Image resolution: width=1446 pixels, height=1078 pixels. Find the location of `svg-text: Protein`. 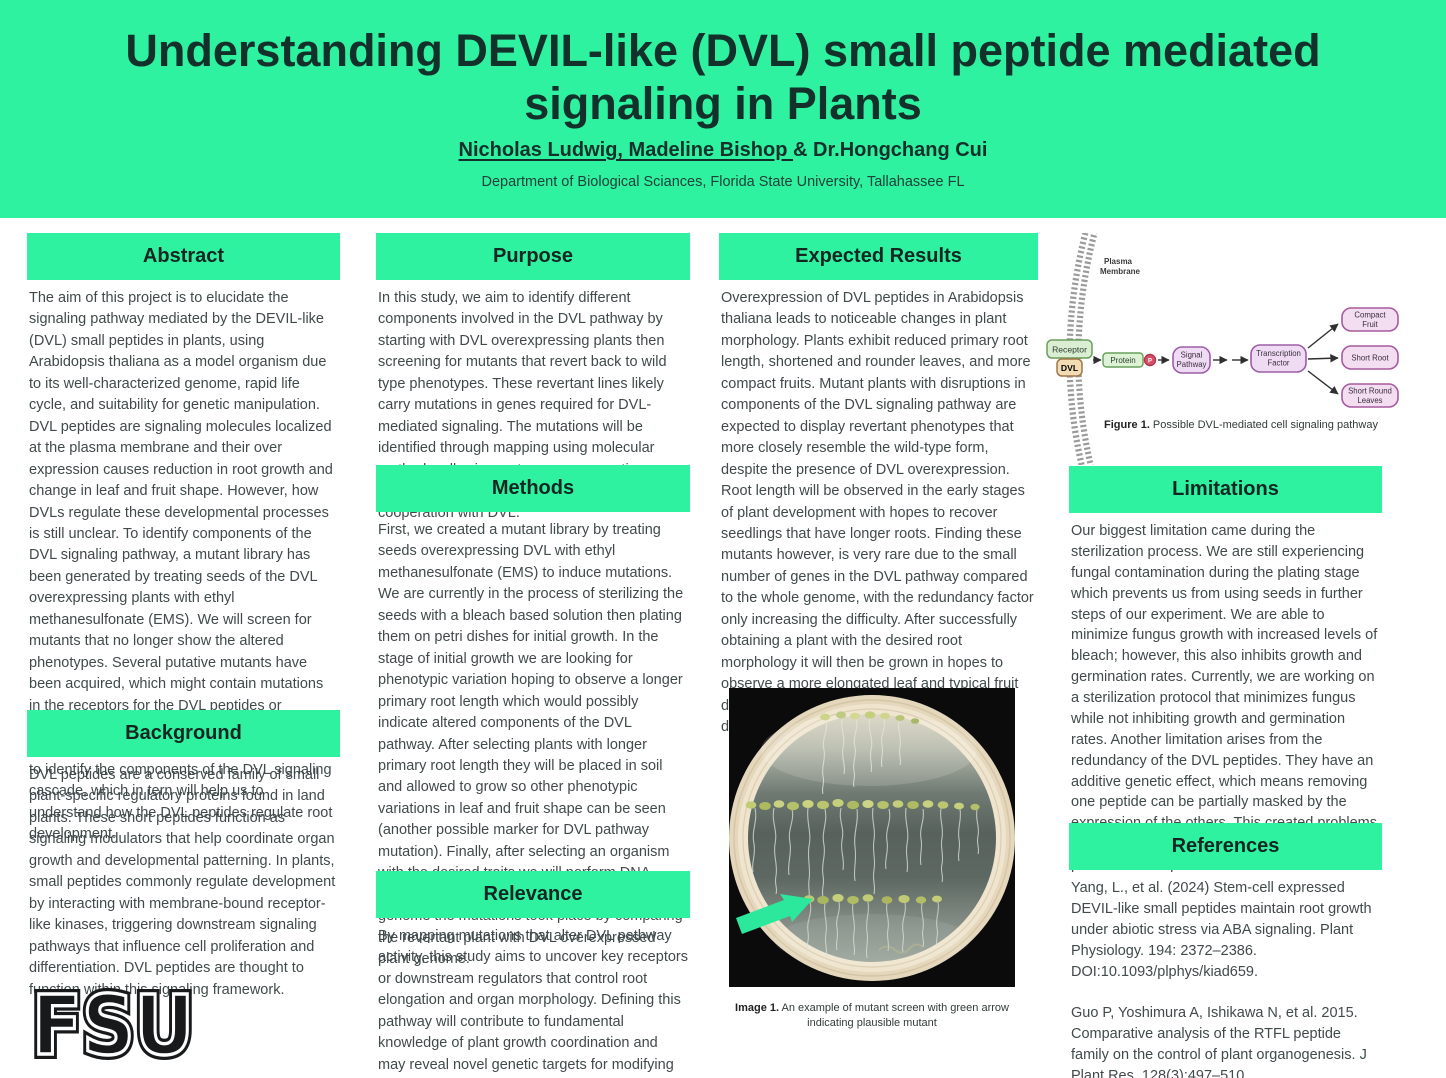

svg-text: Protein is located at coordinates (1122, 360).